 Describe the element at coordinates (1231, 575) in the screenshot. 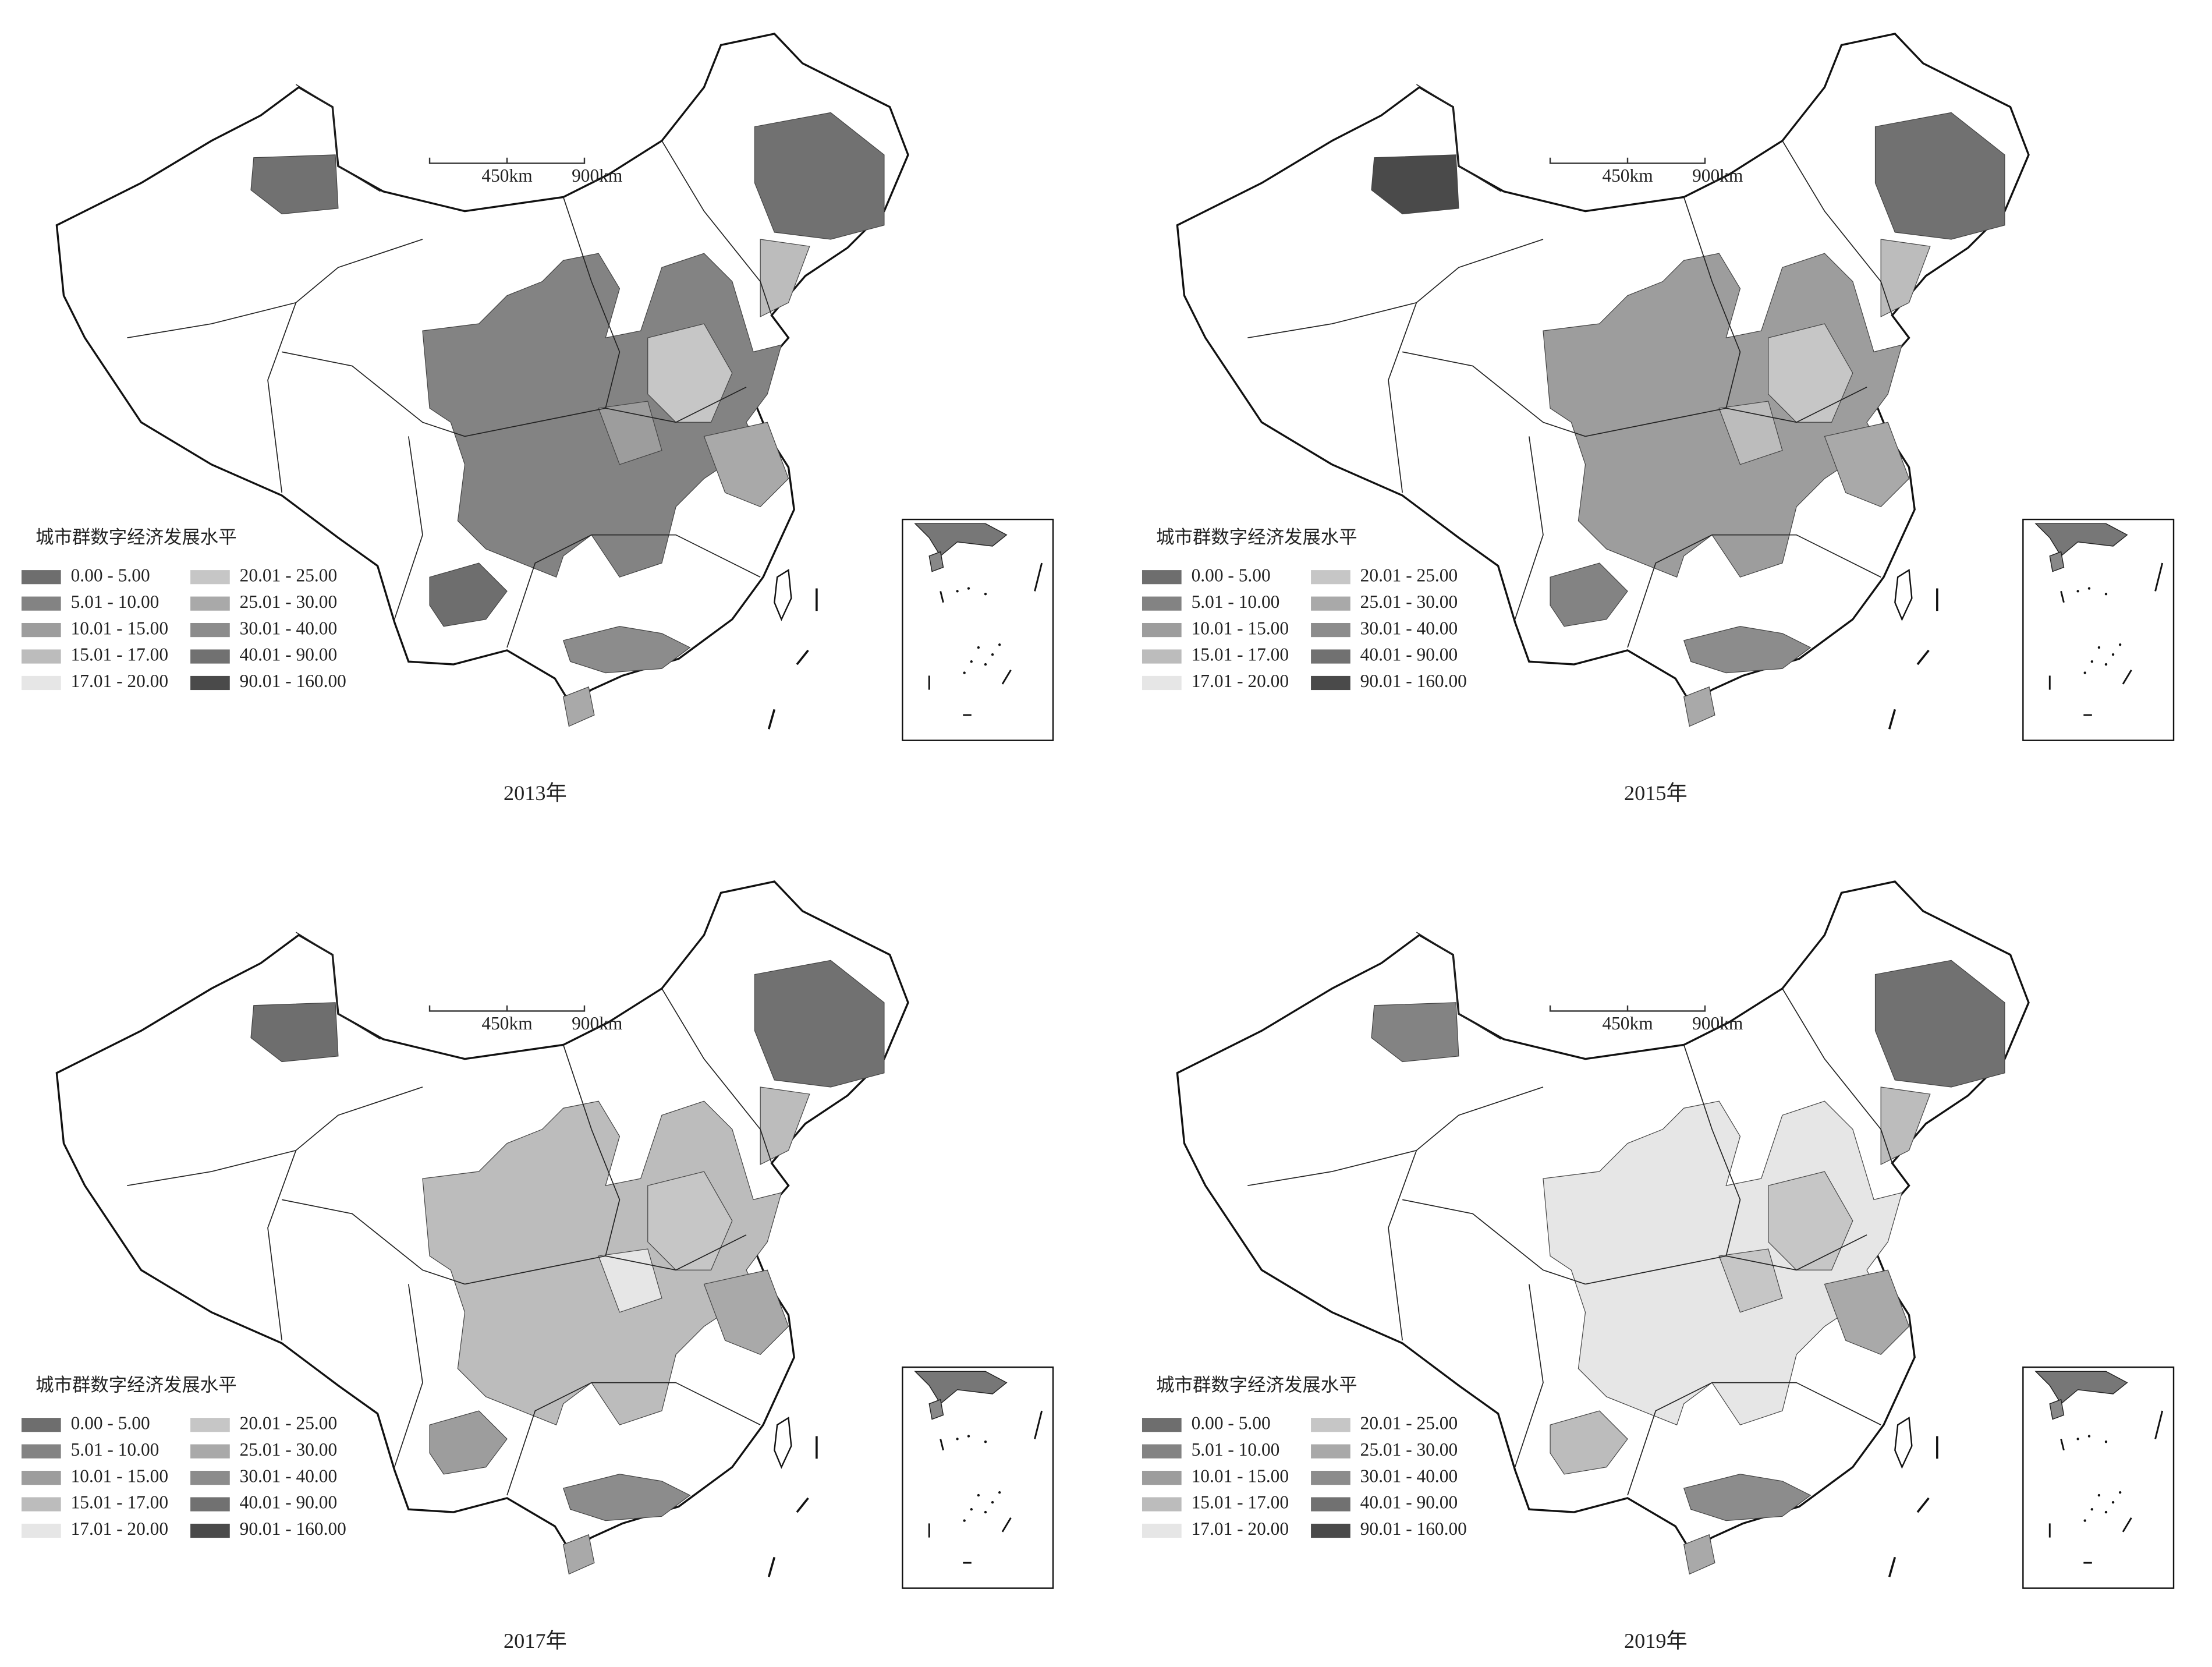

I see `legend-label: 0.00 - 5.00` at that location.